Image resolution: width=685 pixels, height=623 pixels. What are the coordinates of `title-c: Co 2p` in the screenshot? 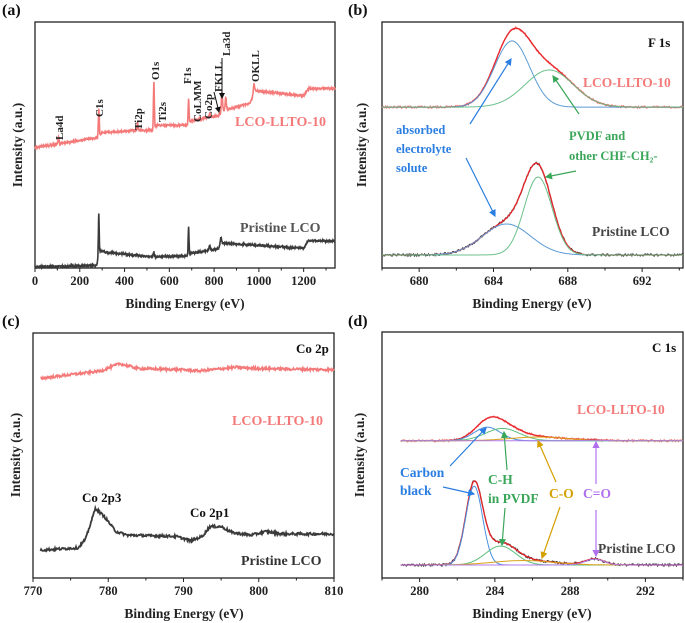 It's located at (312, 348).